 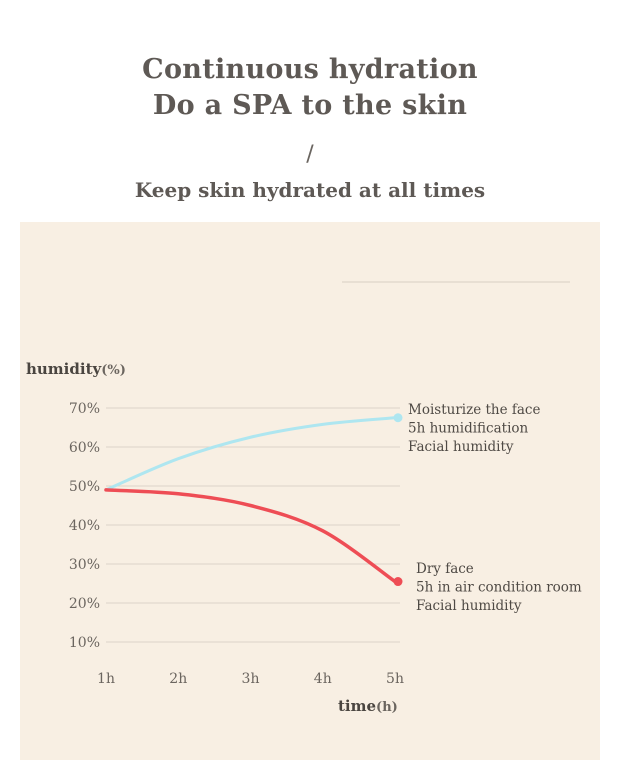 What do you see at coordinates (395, 679) in the screenshot?
I see `x-tick-label: 5h` at bounding box center [395, 679].